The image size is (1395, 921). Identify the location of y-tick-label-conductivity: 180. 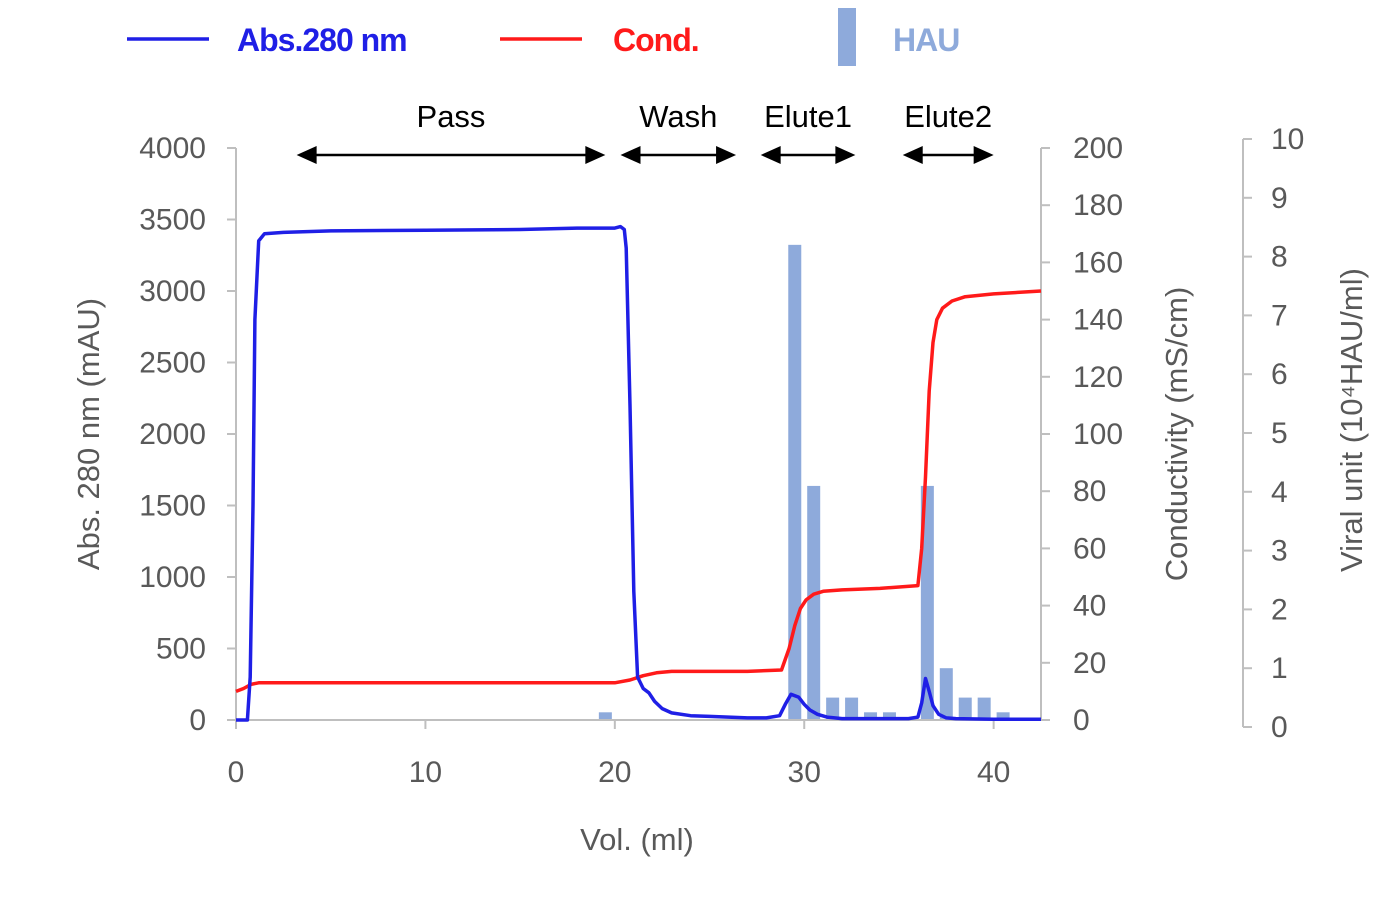
(1098, 205).